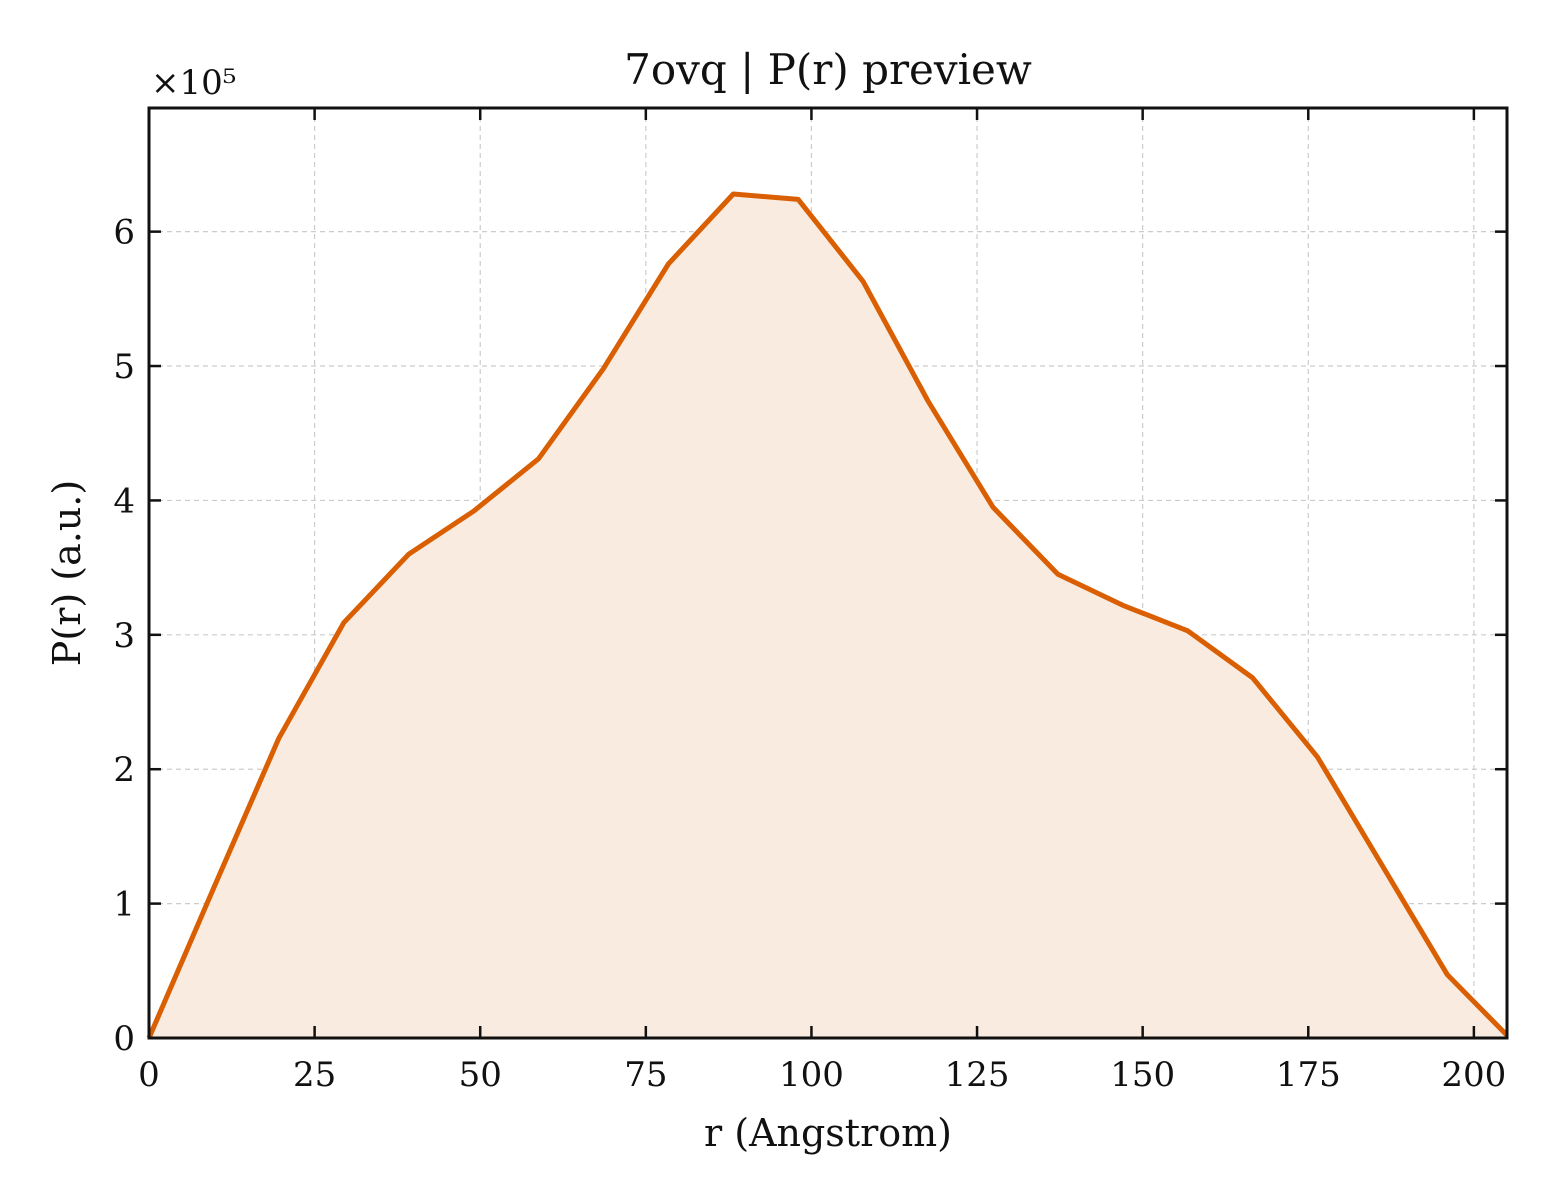 The image size is (1560, 1200). Describe the element at coordinates (645, 1075) in the screenshot. I see `x-tick-label: 75` at that location.